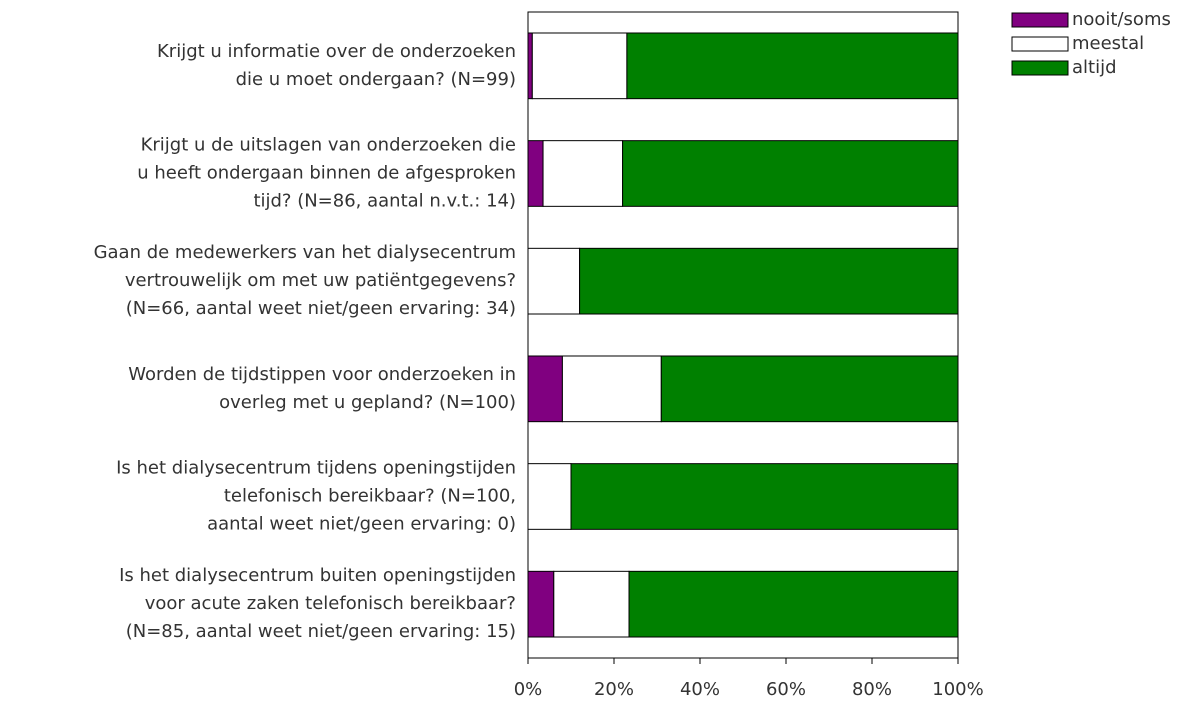  What do you see at coordinates (367, 402) in the screenshot?
I see `category-label: overleg met u gepland? (N=100)` at bounding box center [367, 402].